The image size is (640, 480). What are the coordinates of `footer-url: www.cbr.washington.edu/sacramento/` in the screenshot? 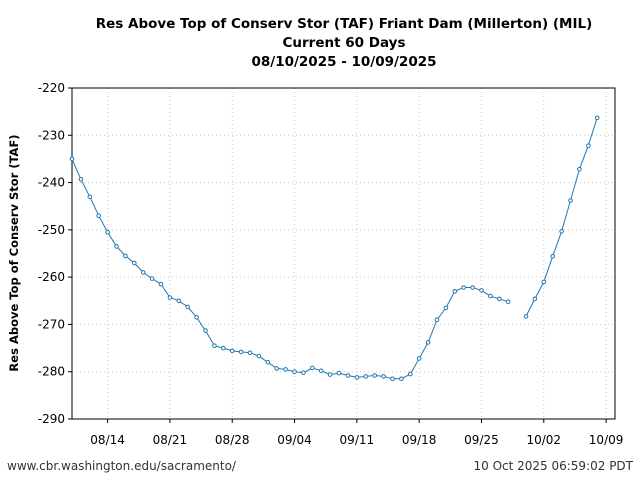 It's located at (122, 466).